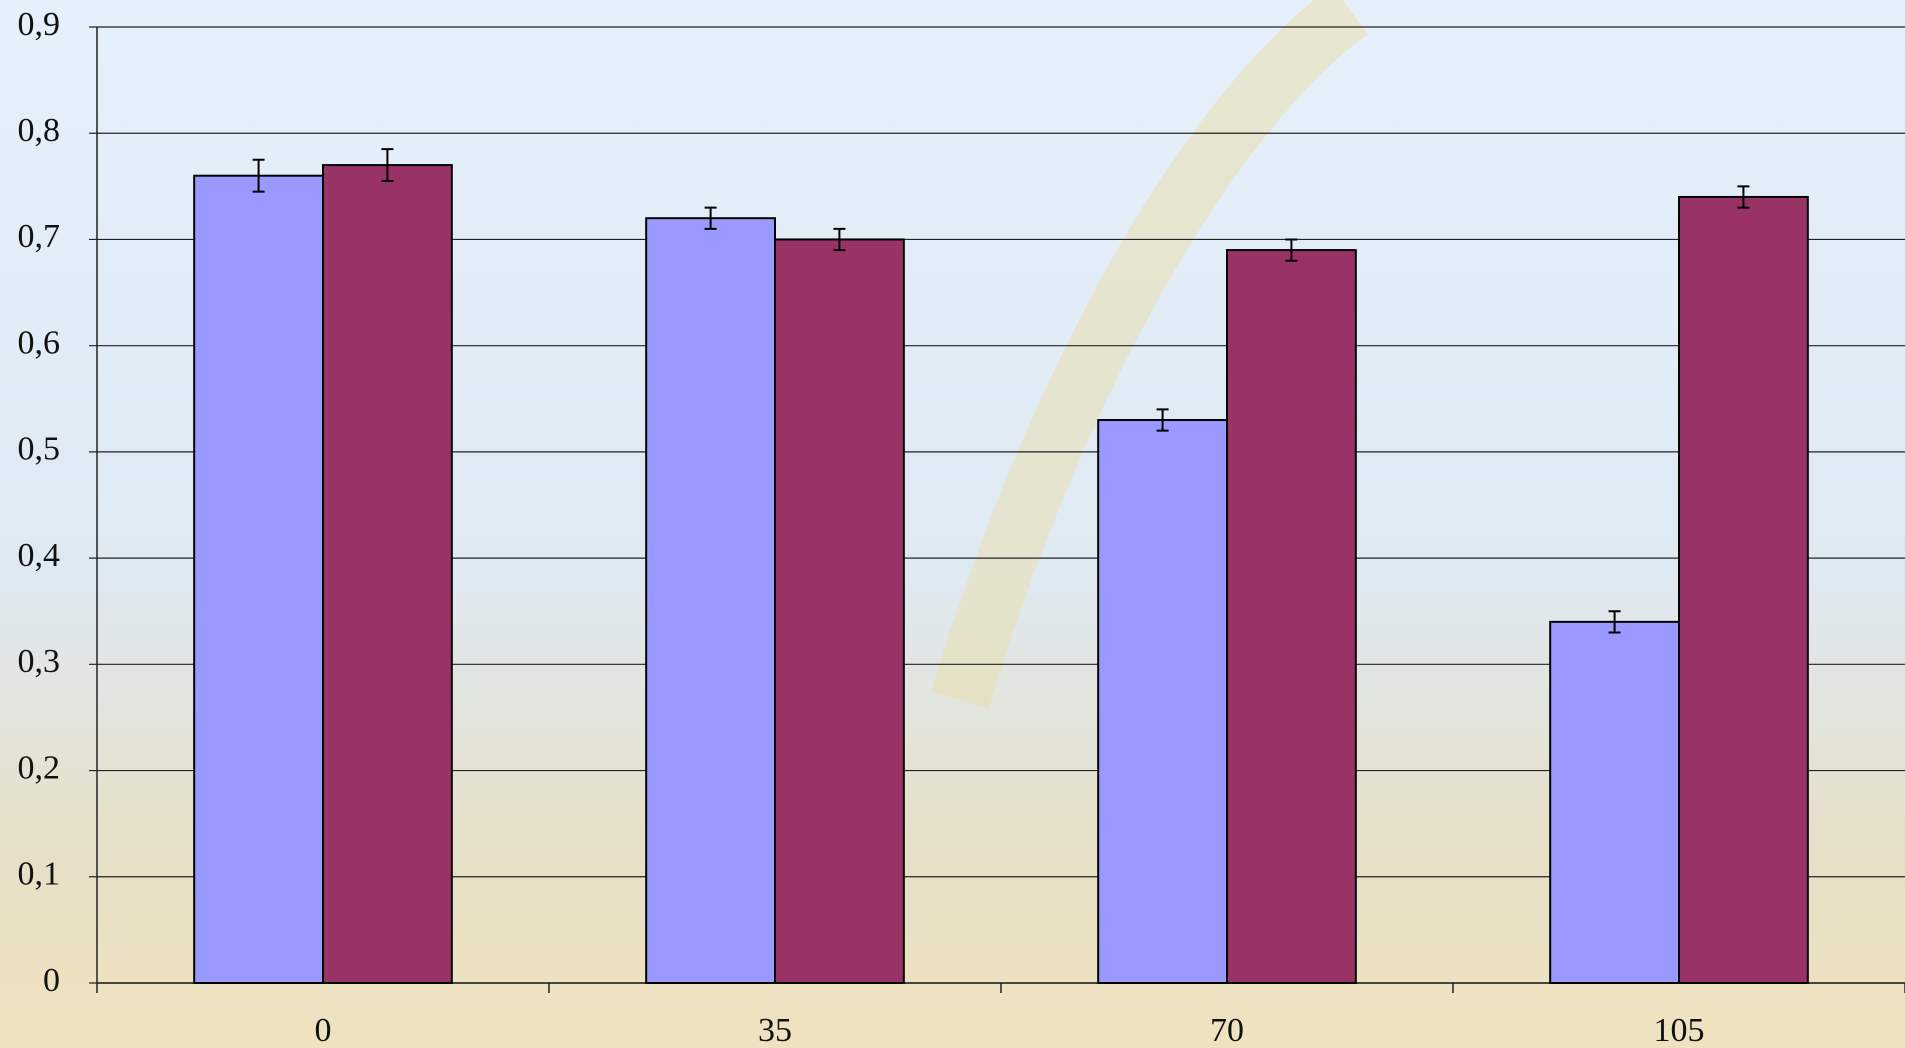  Describe the element at coordinates (39, 449) in the screenshot. I see `y-tick-label: 0,5` at that location.